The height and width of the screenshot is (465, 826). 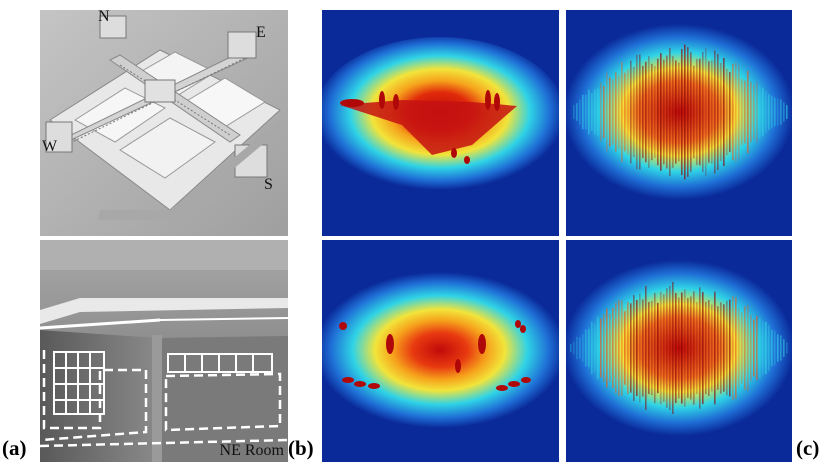 I want to click on room-interior-view: NE Room, so click(x=164, y=351).